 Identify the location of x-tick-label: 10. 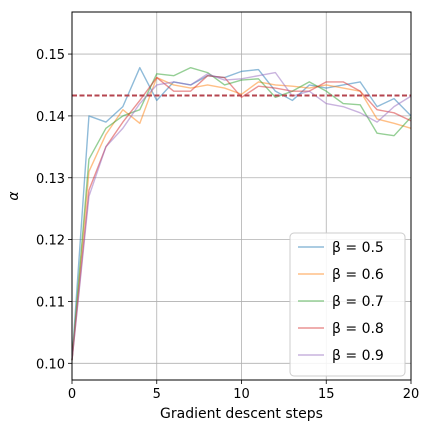
(241, 394).